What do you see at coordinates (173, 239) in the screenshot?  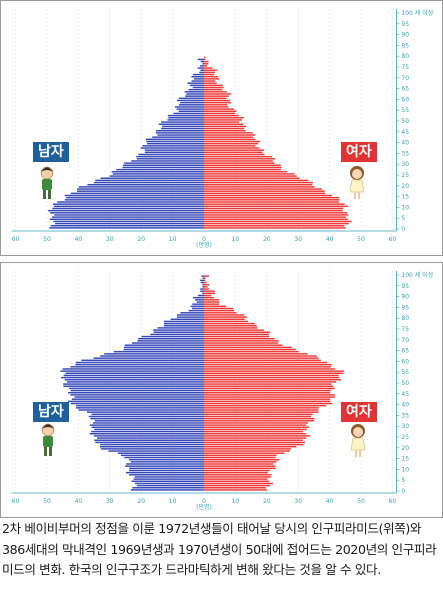 I see `x-tick-label: 10` at bounding box center [173, 239].